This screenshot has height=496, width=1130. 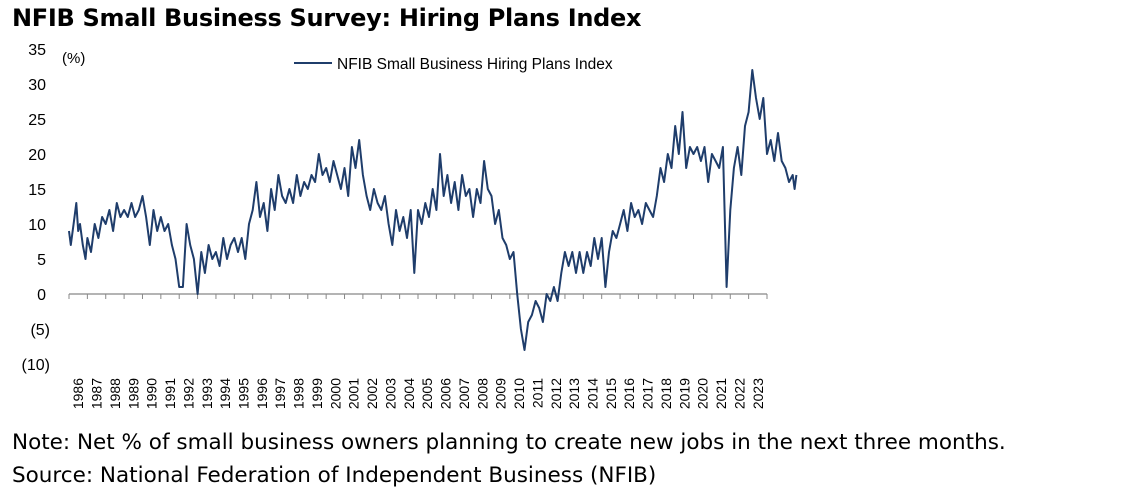 What do you see at coordinates (739, 393) in the screenshot?
I see `x-tick-label: 2022` at bounding box center [739, 393].